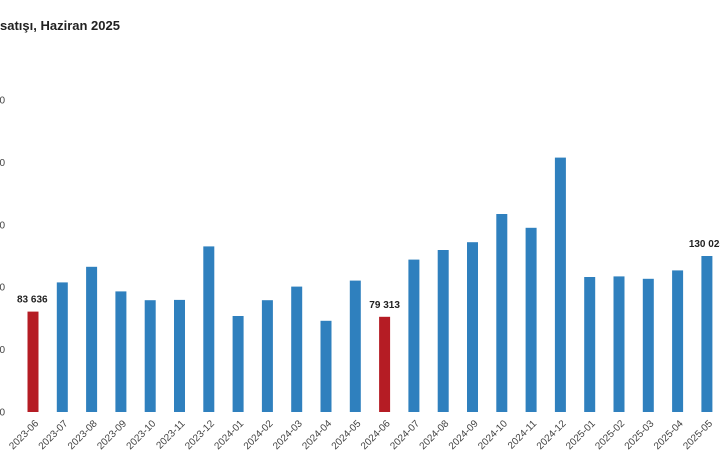 This screenshot has width=720, height=475. What do you see at coordinates (347, 435) in the screenshot?
I see `x-tick-label: 2024-05` at bounding box center [347, 435].